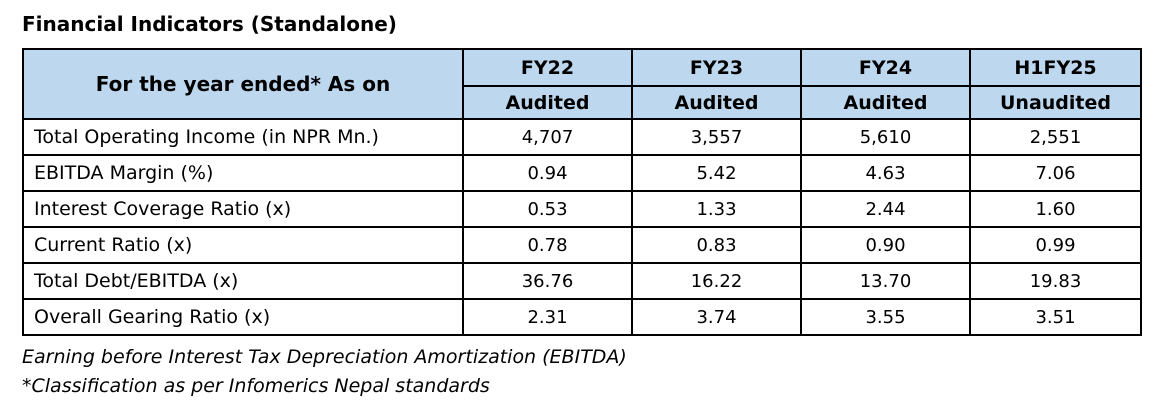  What do you see at coordinates (243, 84) in the screenshot?
I see `column-header-year-ended: For the year ended* As on` at bounding box center [243, 84].